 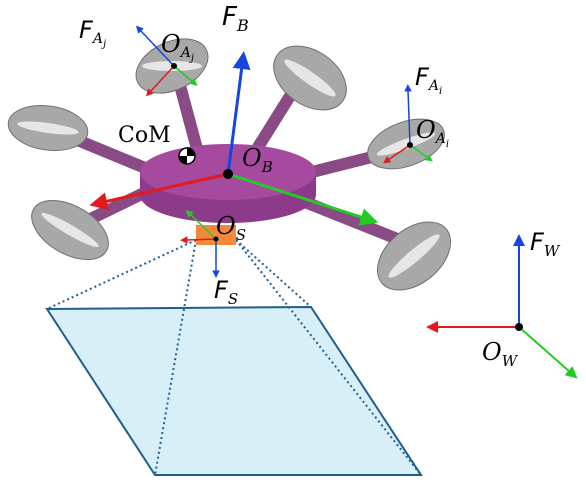 I want to click on origin-w-label: OW, so click(x=500, y=354).